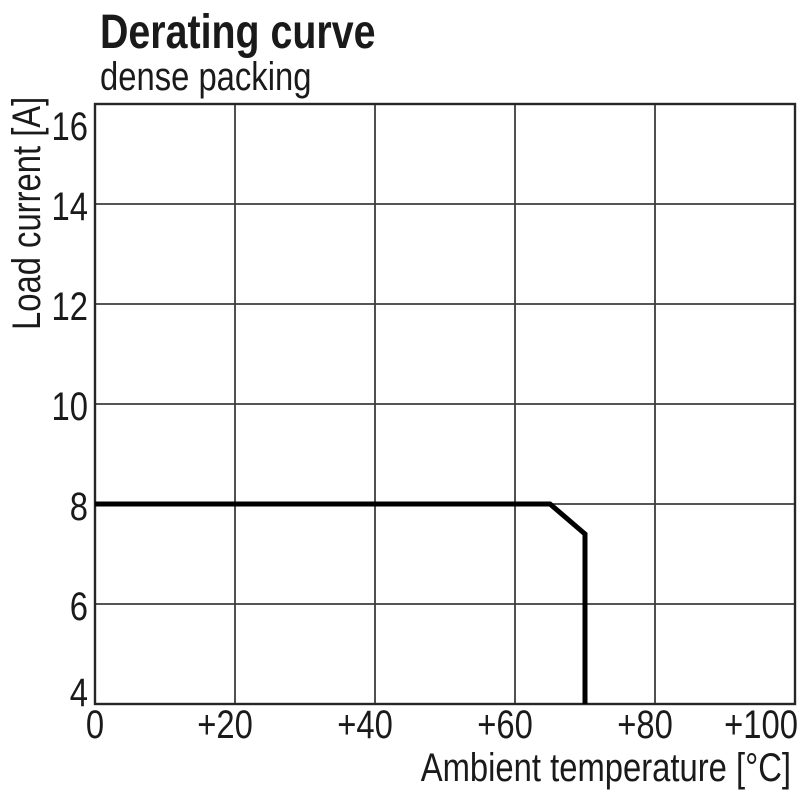 This screenshot has width=800, height=800. I want to click on x-tick-label-3: +60, so click(505, 724).